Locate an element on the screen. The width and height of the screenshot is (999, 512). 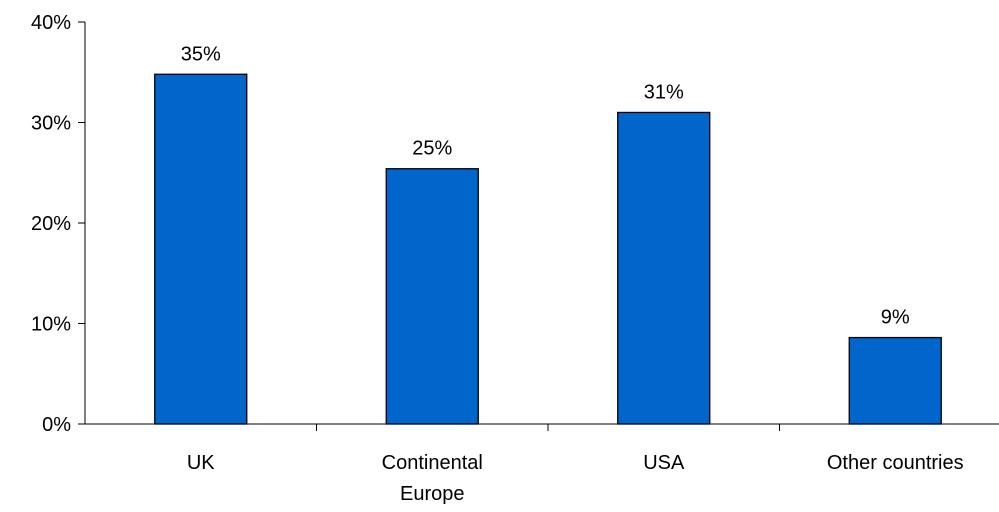
y-tick-label: 10% is located at coordinates (51, 325).